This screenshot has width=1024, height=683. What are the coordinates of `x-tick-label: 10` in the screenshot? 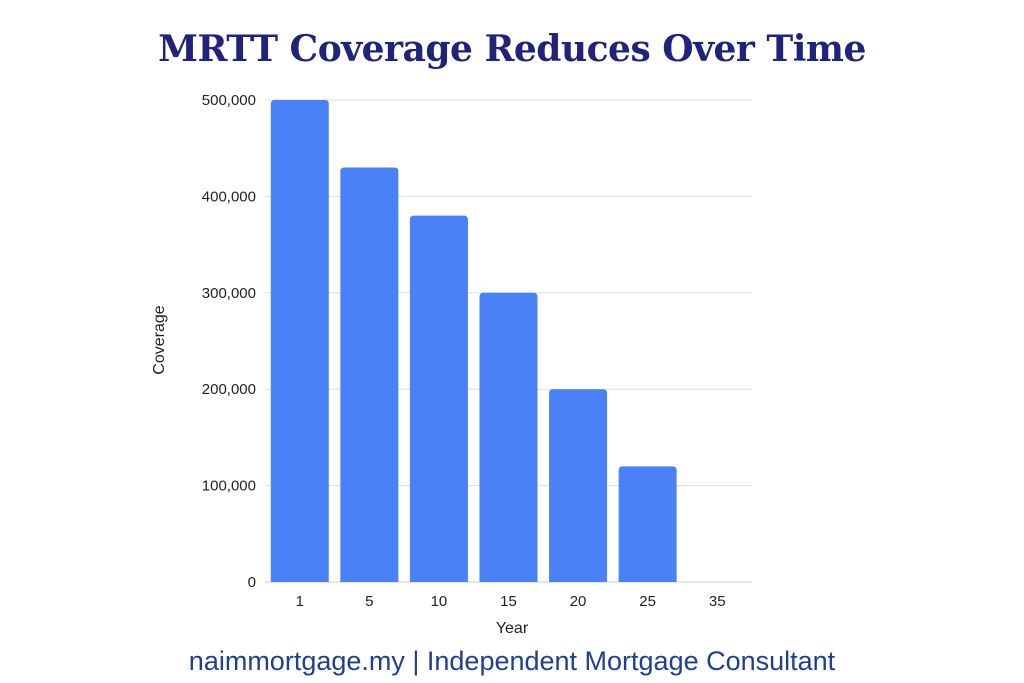 It's located at (439, 601).